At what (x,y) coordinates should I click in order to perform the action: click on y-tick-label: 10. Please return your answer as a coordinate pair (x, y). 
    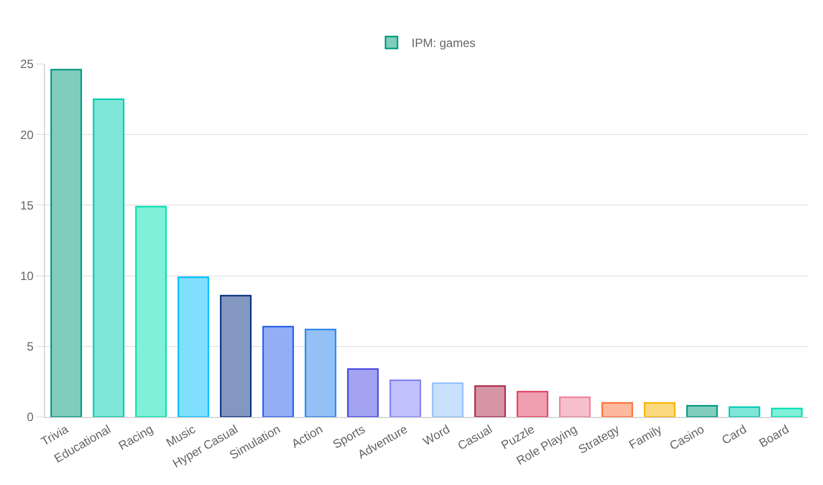
    Looking at the image, I should click on (27, 276).